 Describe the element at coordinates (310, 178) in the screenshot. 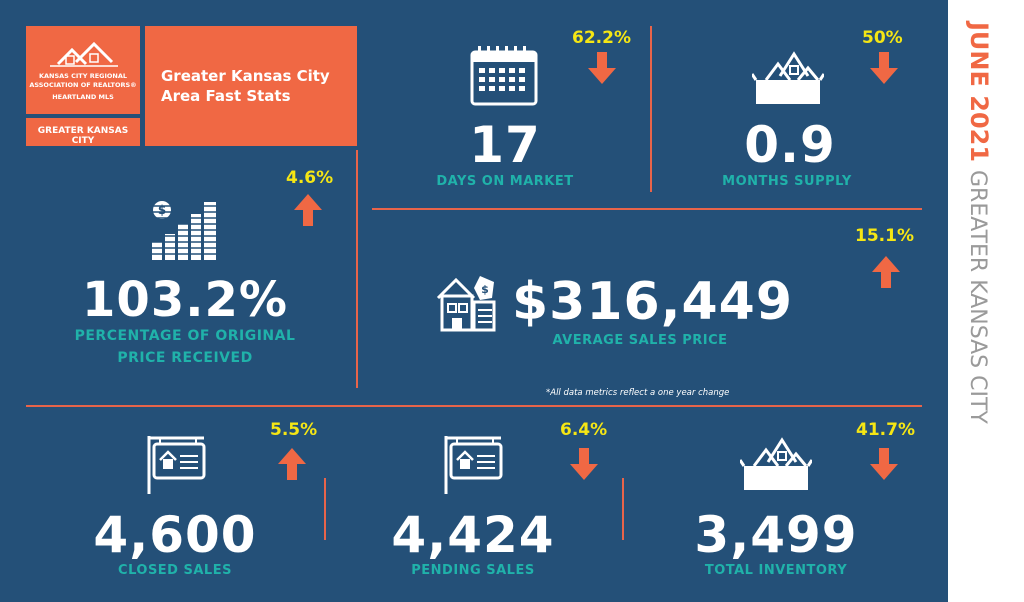

I see `pct-original-price-change: 4.6%` at that location.